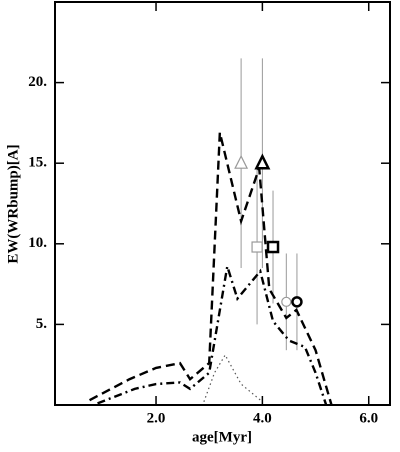  I want to click on x-tick-label: 2.0, so click(156, 418).